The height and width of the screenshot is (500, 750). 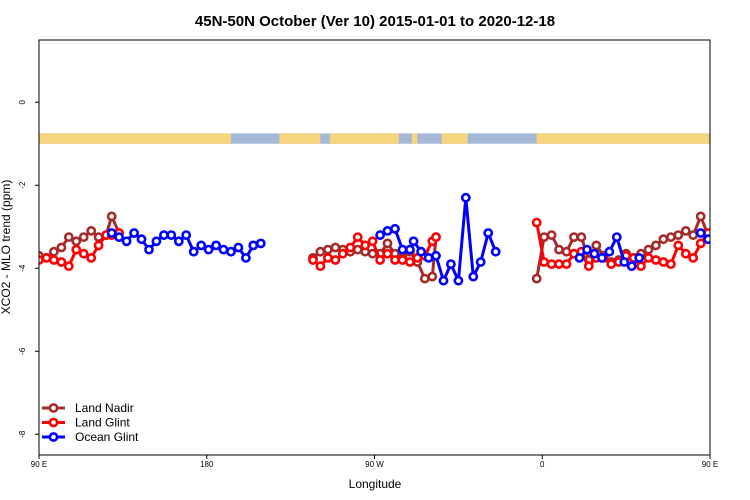 I want to click on legend-item: Land Glint, so click(x=86, y=423).